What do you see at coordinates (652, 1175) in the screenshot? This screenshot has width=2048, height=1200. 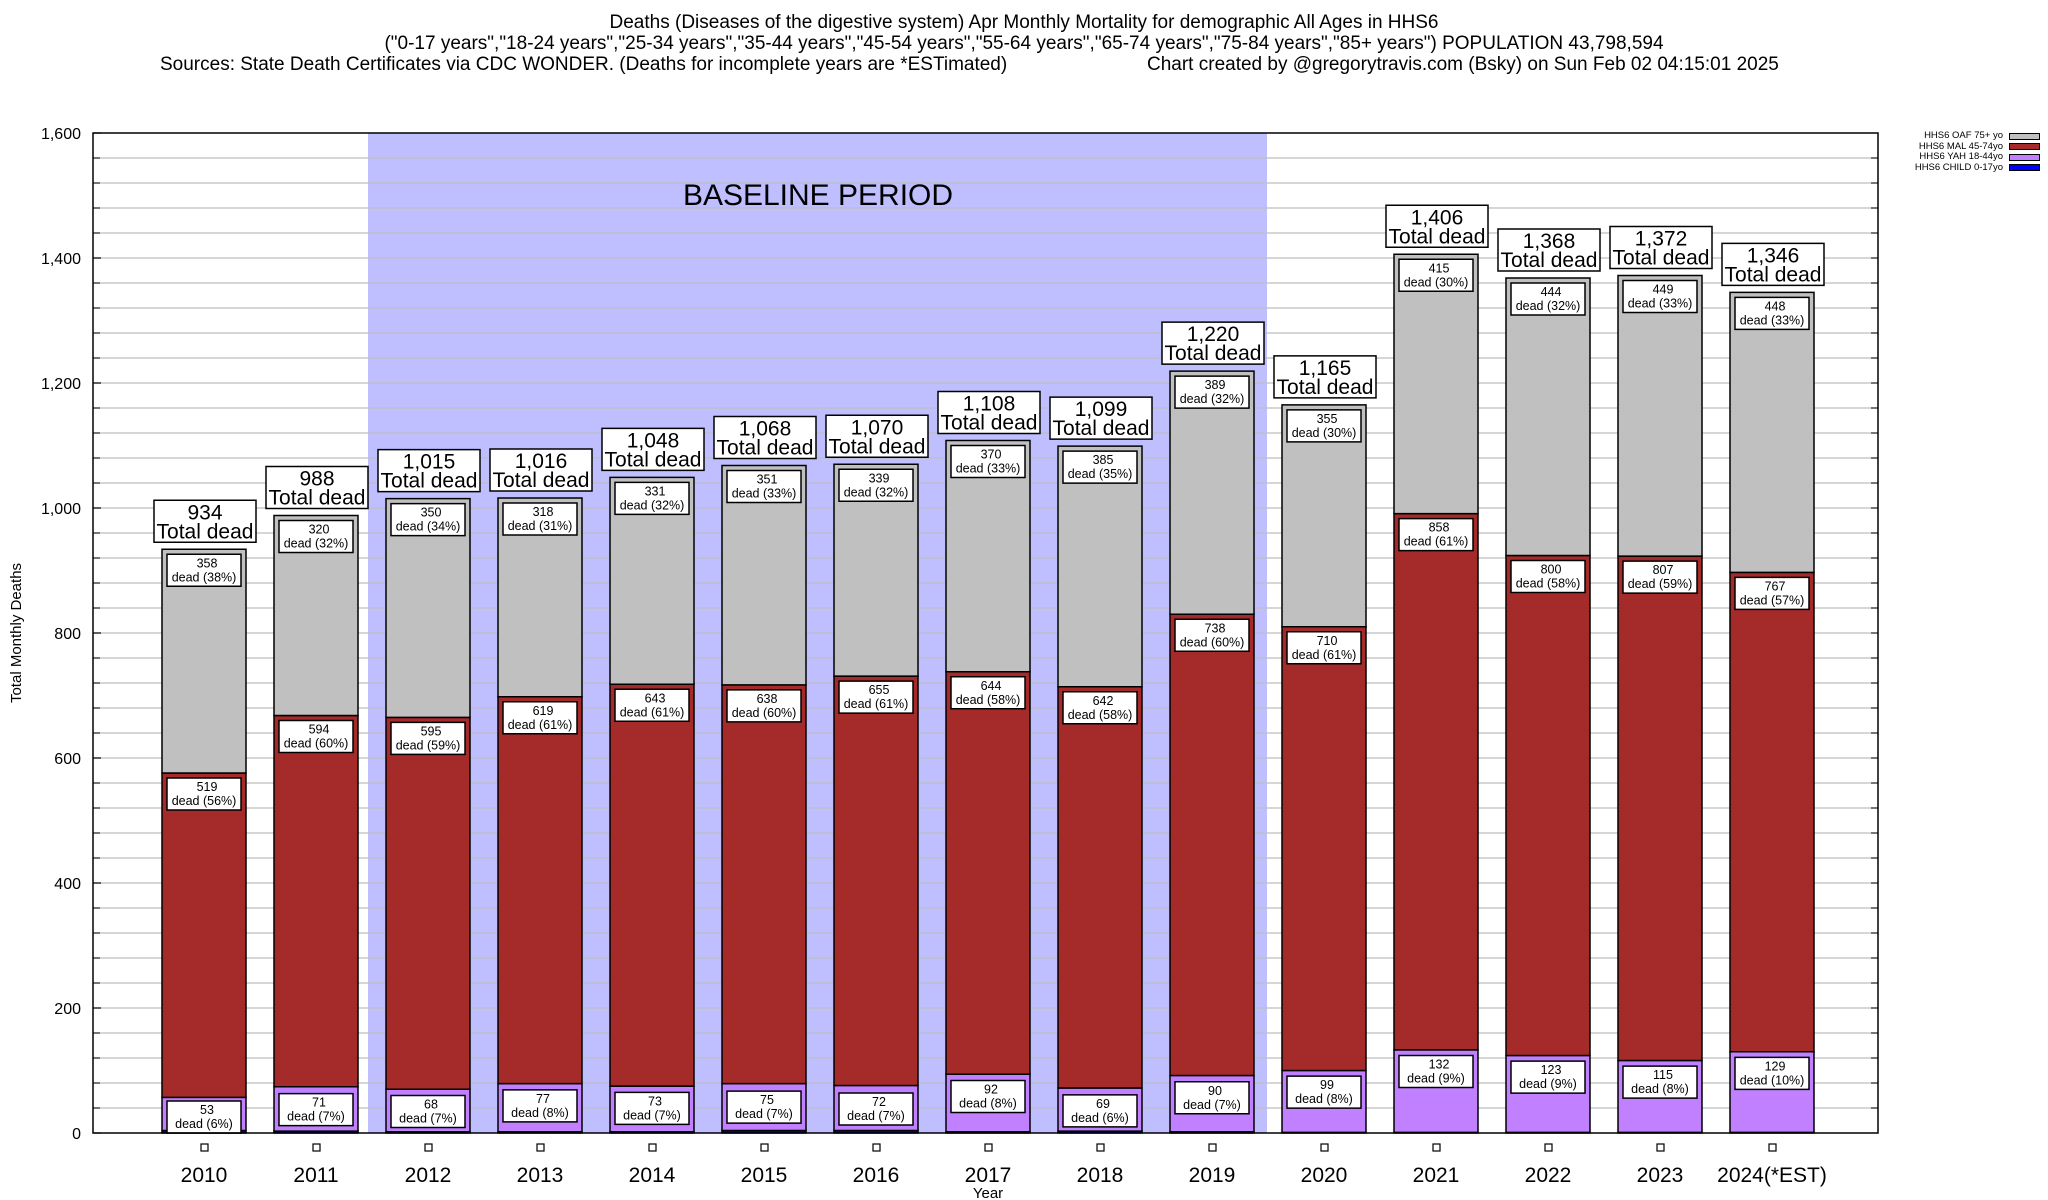 I see `x-tick-label: 2014` at bounding box center [652, 1175].